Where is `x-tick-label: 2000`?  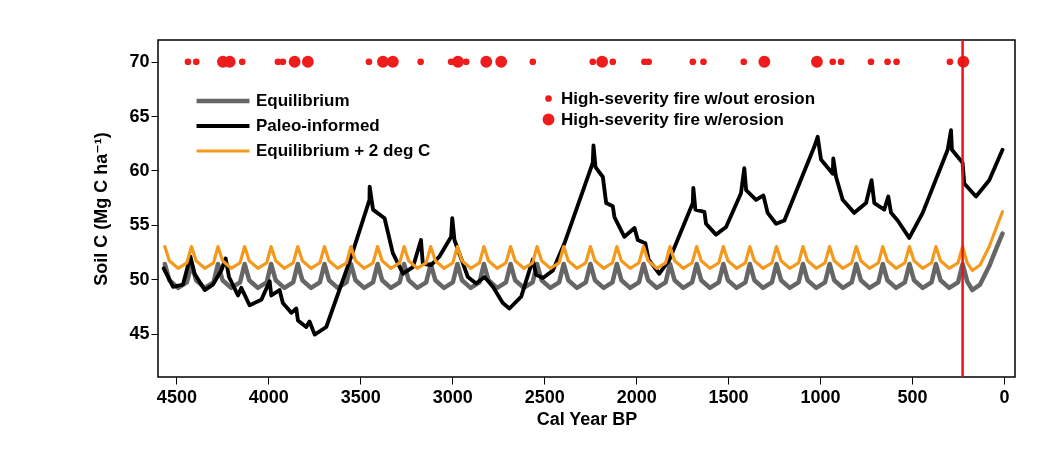 x-tick-label: 2000 is located at coordinates (636, 396).